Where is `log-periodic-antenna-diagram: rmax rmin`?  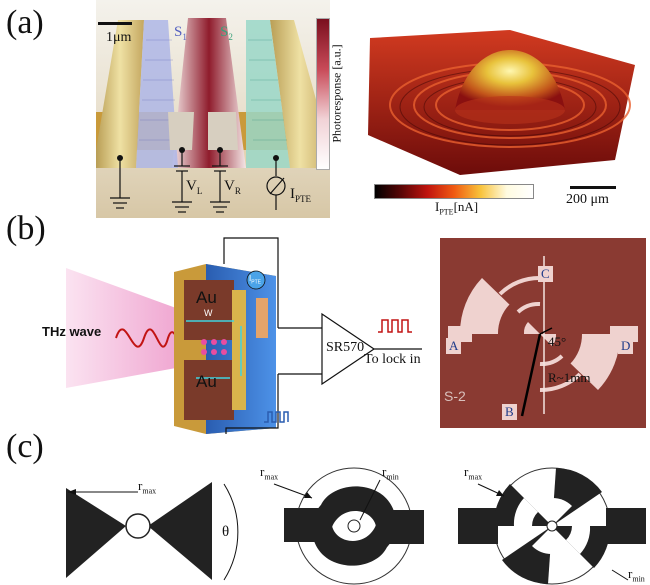
log-periodic-antenna-diagram: rmax rmin is located at coordinates (550, 523).